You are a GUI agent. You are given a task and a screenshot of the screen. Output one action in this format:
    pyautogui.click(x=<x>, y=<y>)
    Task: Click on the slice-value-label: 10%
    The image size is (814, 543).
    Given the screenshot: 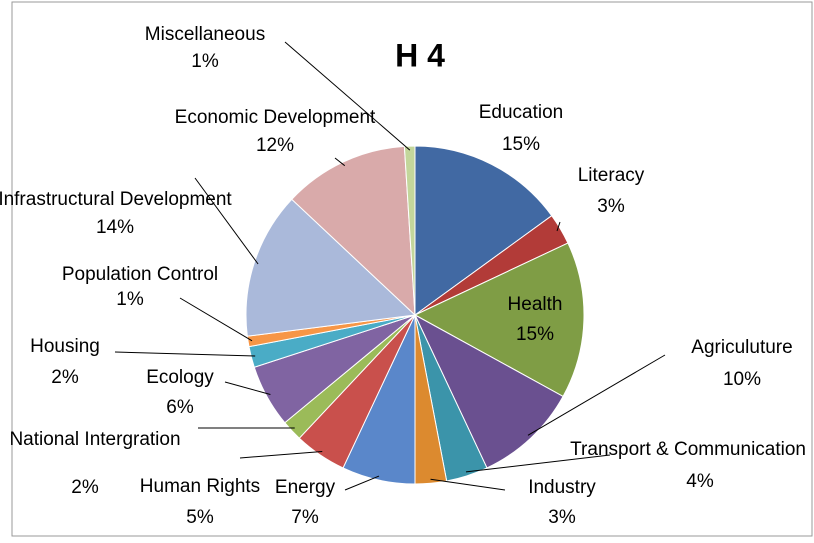 What is the action you would take?
    pyautogui.click(x=742, y=379)
    